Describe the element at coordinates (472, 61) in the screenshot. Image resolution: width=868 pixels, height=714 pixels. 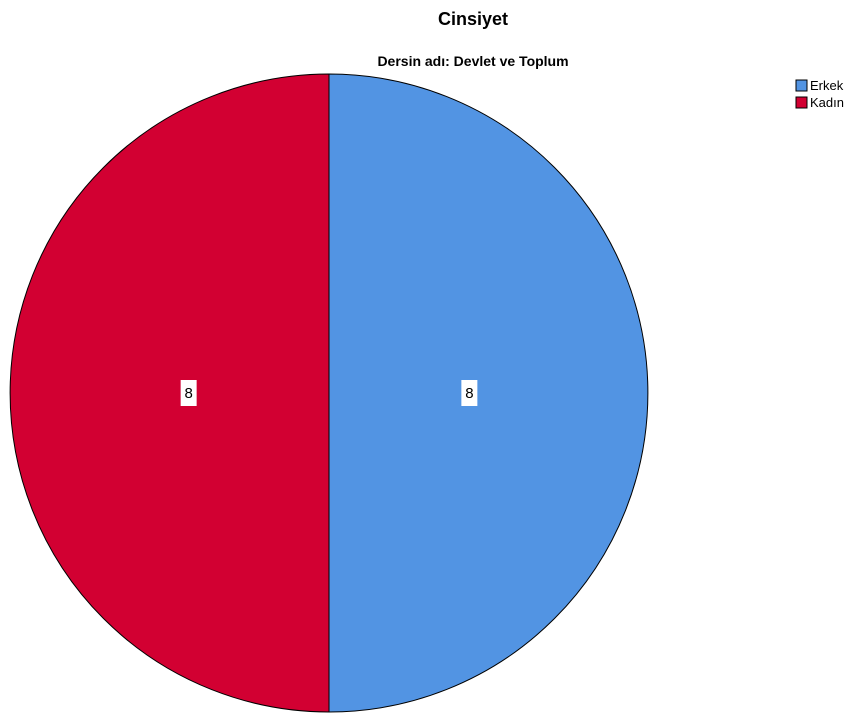
I see `chart-subtitle: Dersin adı: Devlet ve Toplum` at that location.